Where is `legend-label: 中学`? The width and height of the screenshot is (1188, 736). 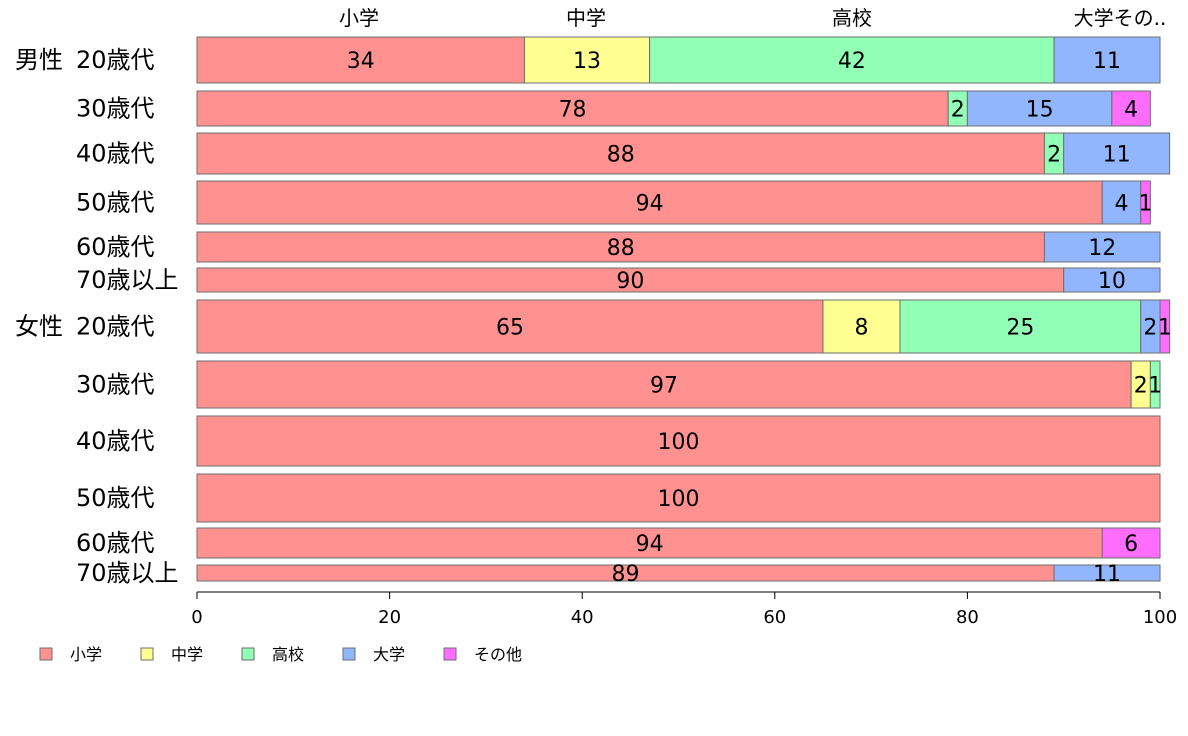 legend-label: 中学 is located at coordinates (187, 654).